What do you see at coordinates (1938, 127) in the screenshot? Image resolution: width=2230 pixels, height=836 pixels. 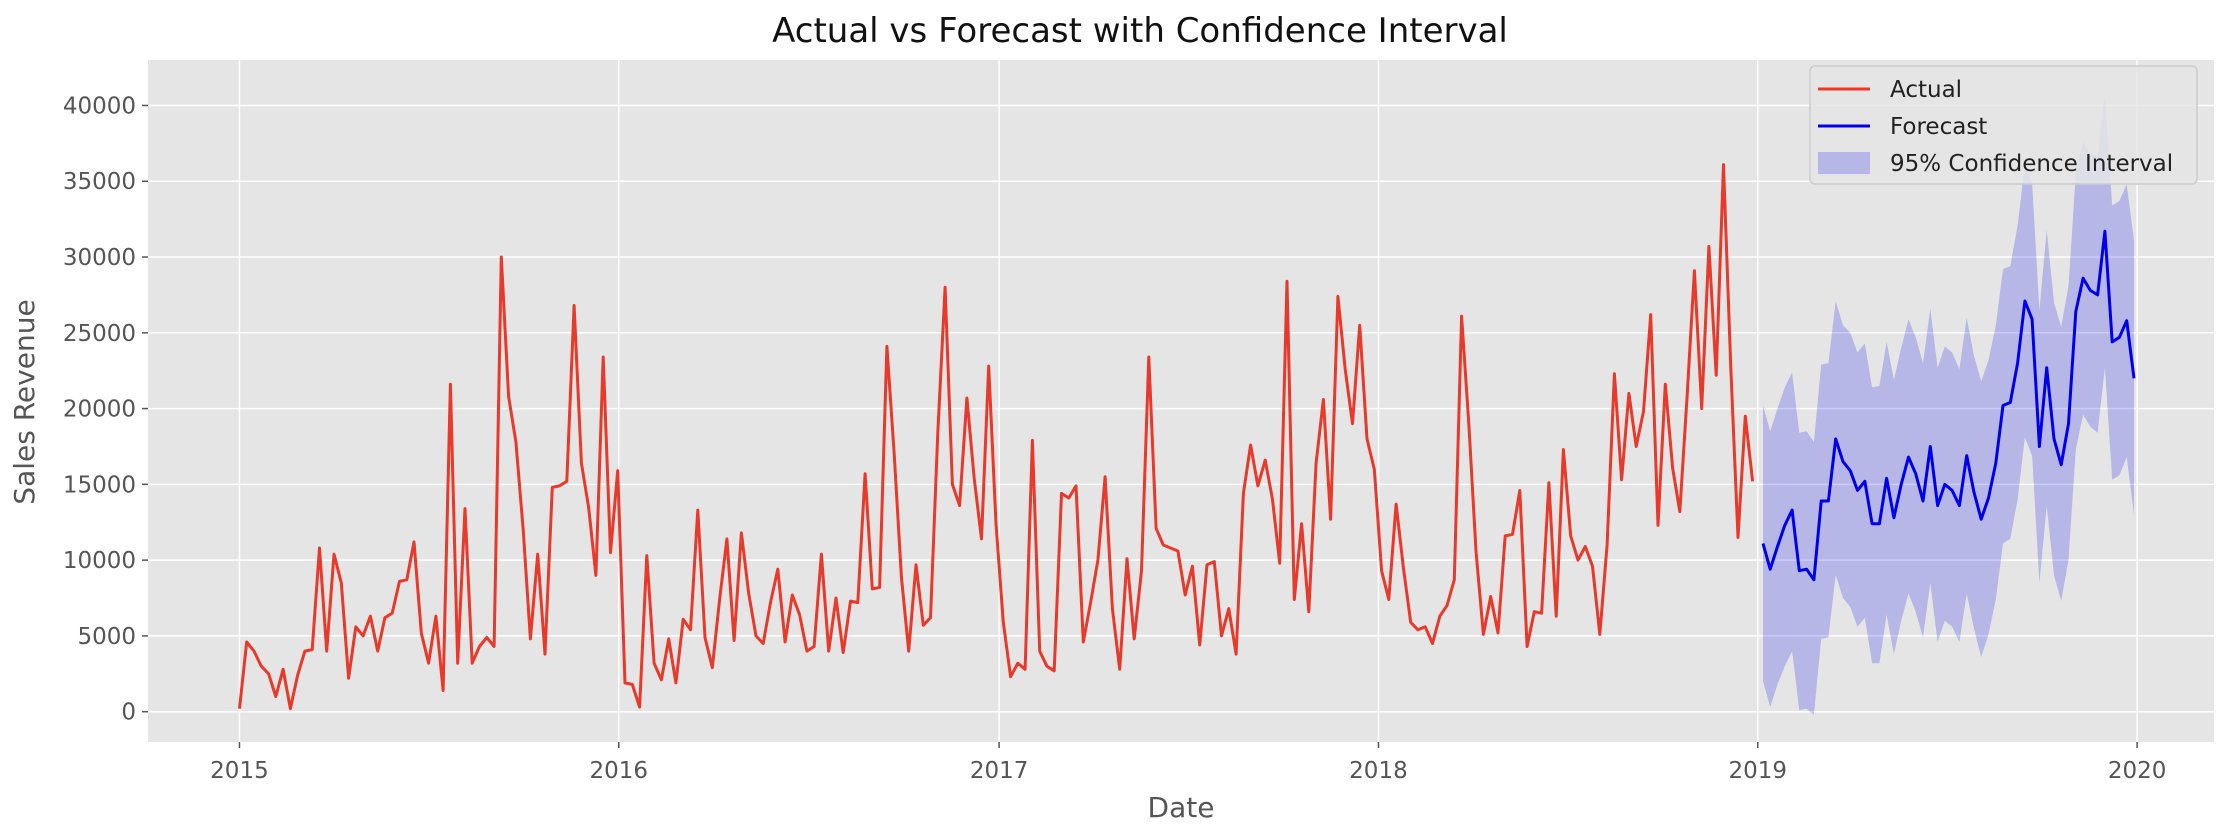 I see `legend-forecast-label: Forecast` at bounding box center [1938, 127].